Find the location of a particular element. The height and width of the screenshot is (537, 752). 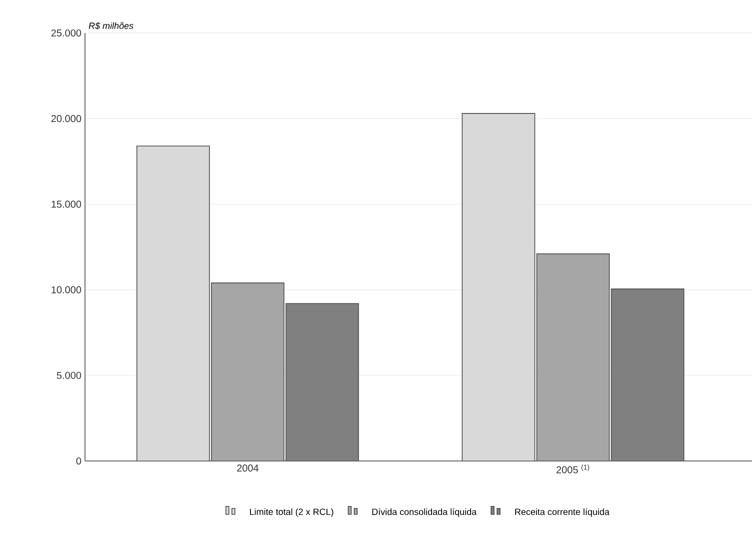

y-tick-label: 20.000 is located at coordinates (66, 118).